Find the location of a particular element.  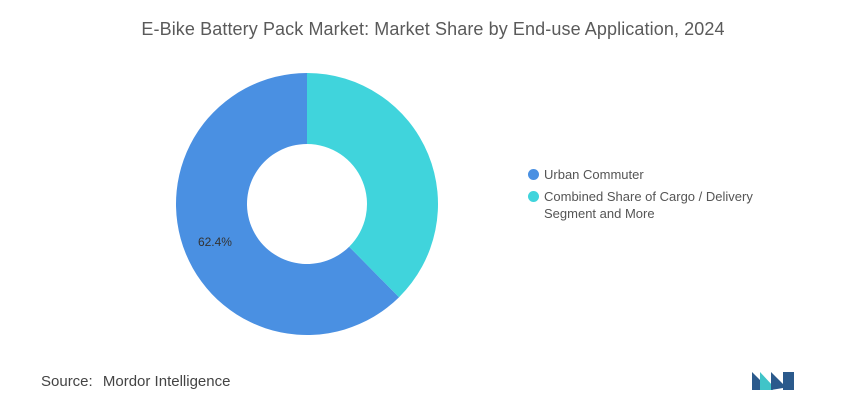

legend-swatch-cargo-delivery is located at coordinates (533, 196).